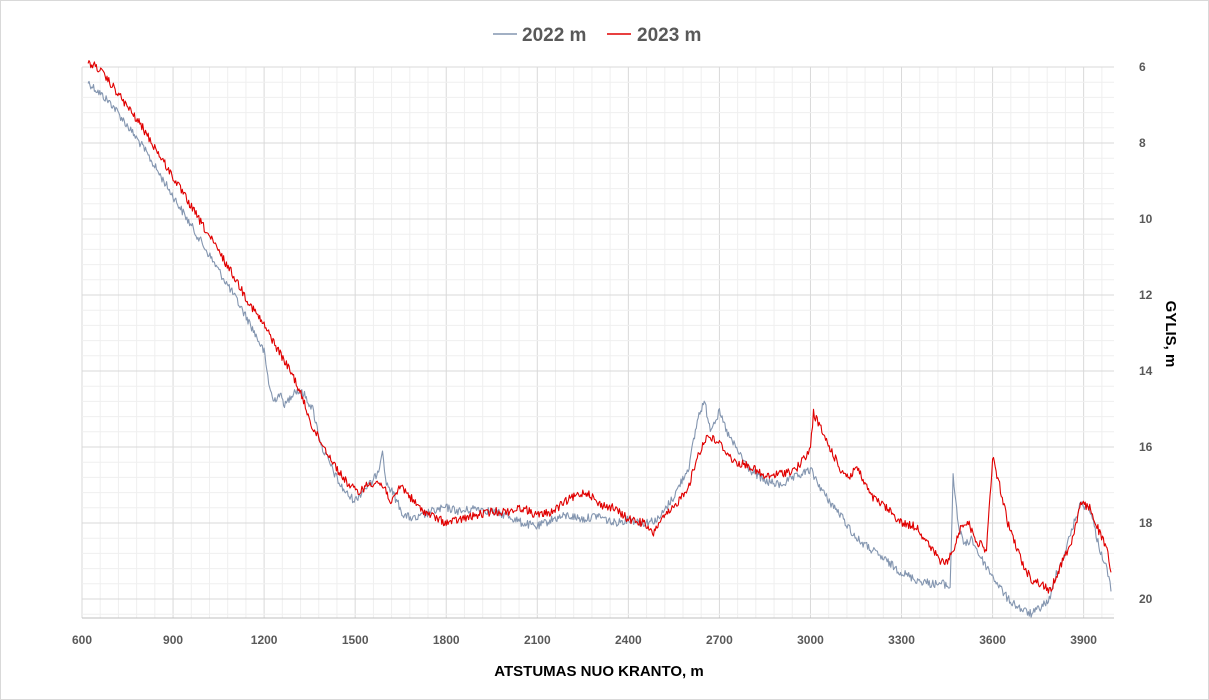  Describe the element at coordinates (1146, 523) in the screenshot. I see `y-tick-label: 18` at that location.